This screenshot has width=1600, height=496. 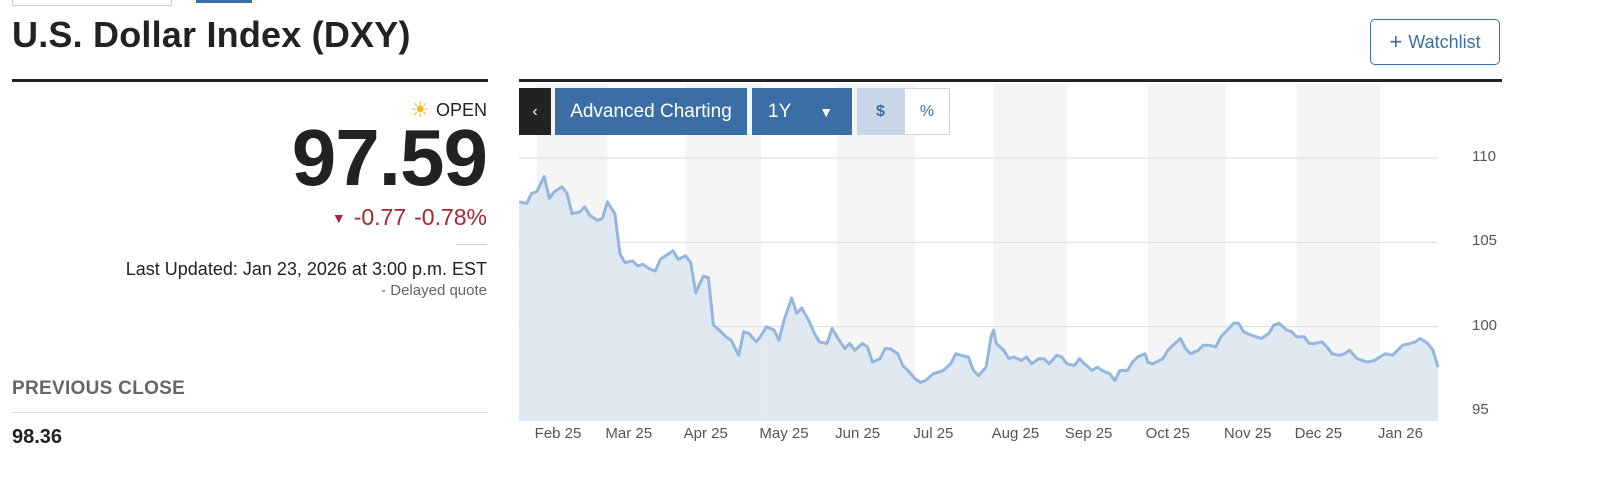 I want to click on x-tick-label: Apr 25, so click(x=705, y=433).